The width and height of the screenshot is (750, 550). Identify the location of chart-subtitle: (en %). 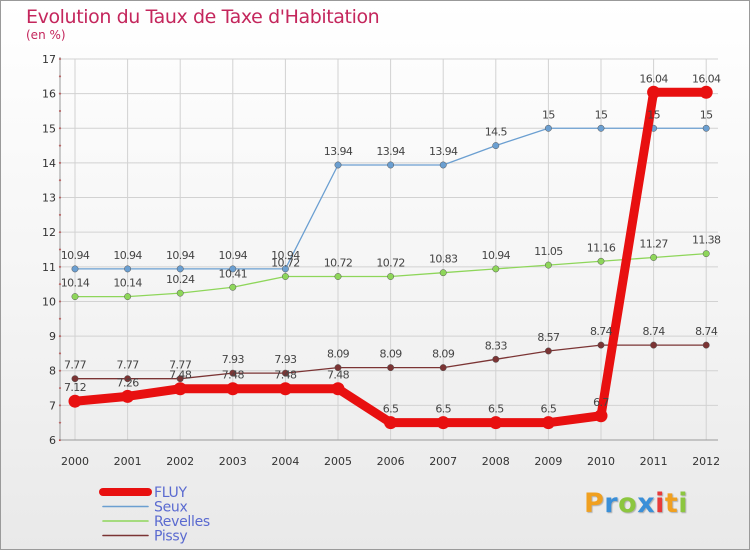
(46, 35).